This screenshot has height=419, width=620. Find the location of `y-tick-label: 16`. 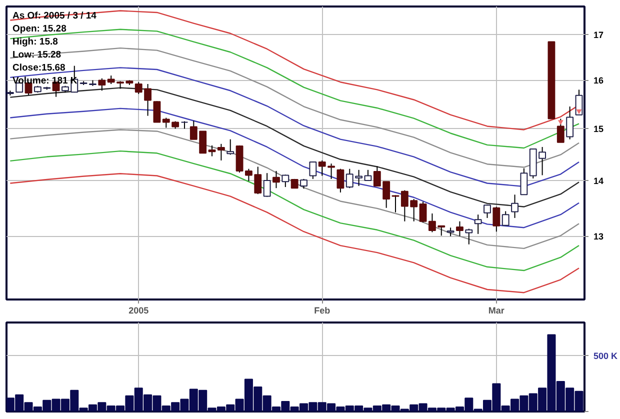

y-tick-label: 16 is located at coordinates (599, 81).